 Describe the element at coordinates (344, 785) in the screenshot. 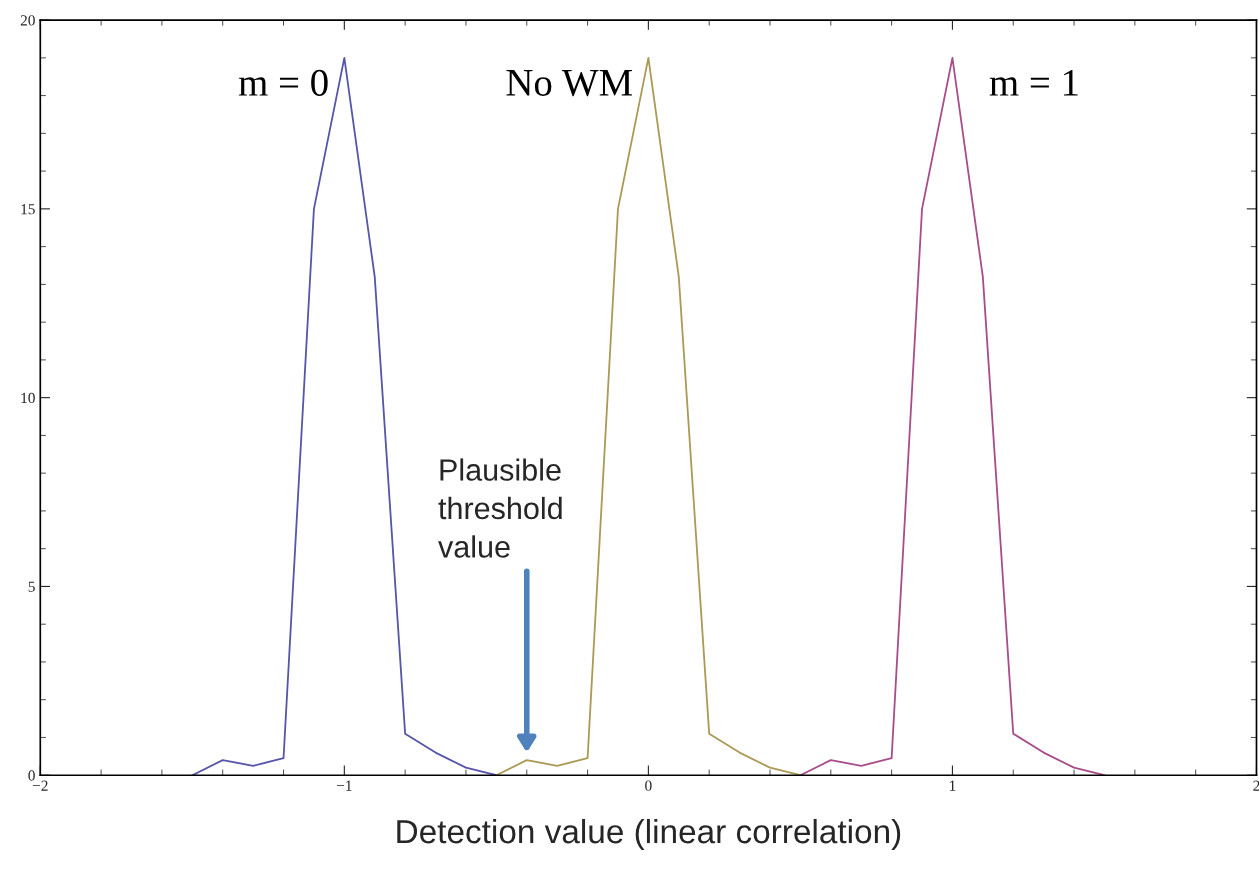

I see `x-tick-label: −1` at that location.